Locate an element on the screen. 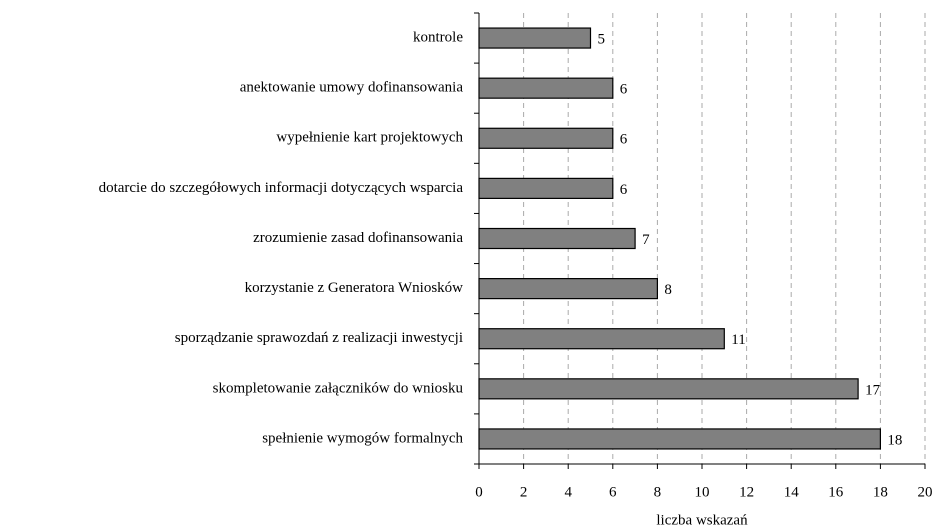  x-tick-label: 10 is located at coordinates (702, 492).